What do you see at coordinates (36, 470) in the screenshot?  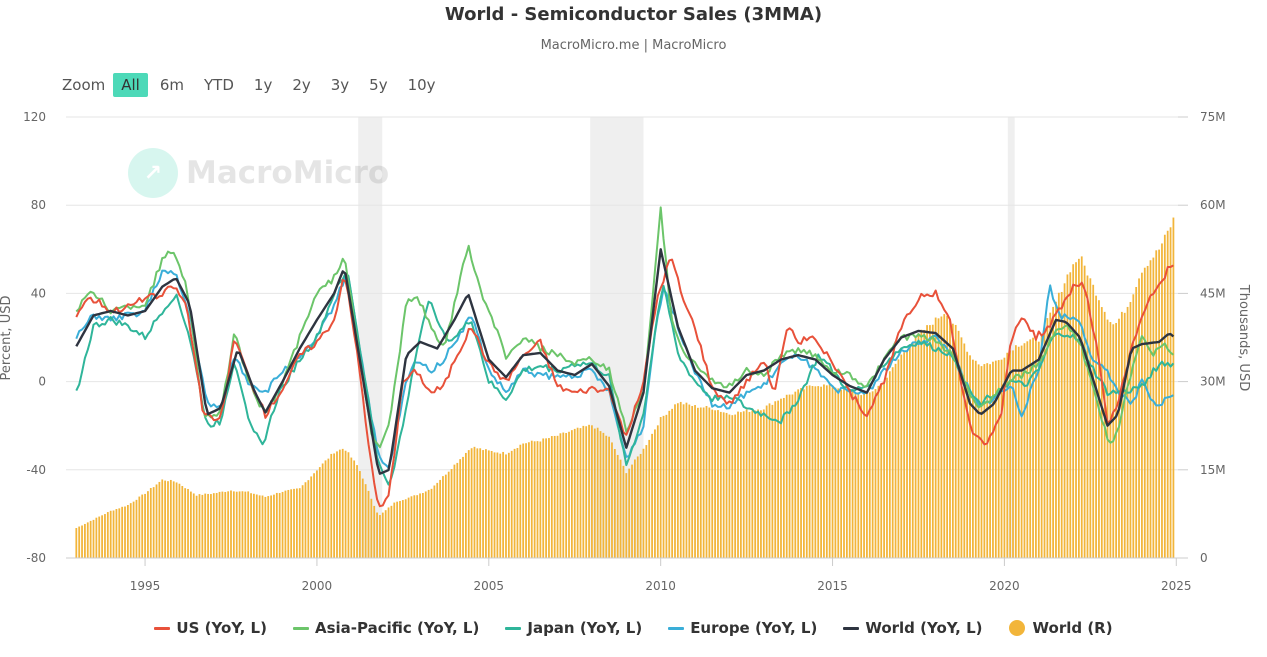 I see `y-left-tick-label: -40` at bounding box center [36, 470].